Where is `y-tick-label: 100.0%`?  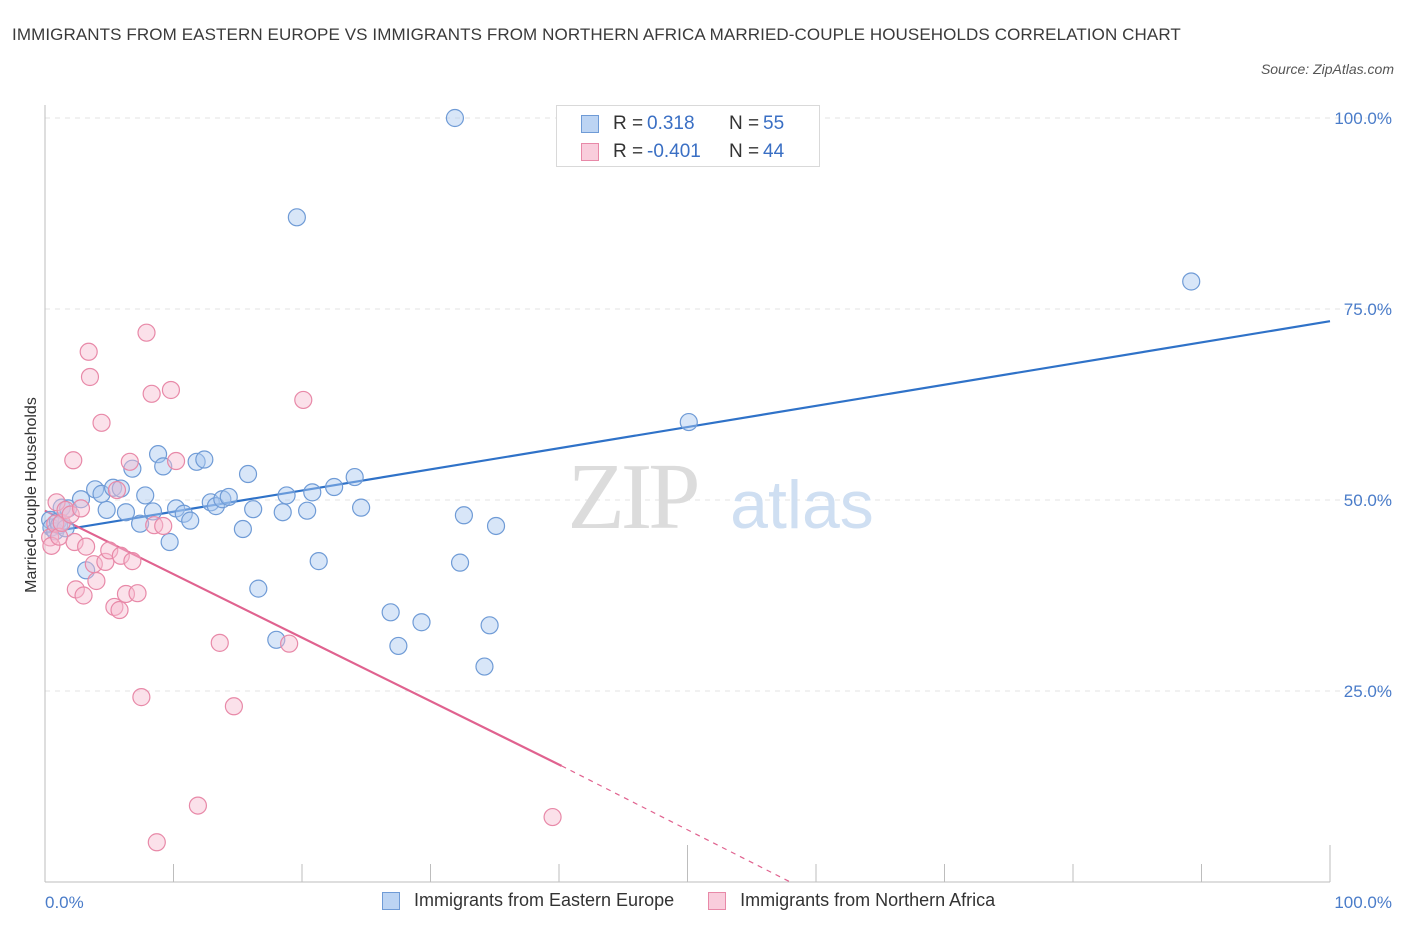
y-tick-label: 100.0% is located at coordinates (1363, 118).